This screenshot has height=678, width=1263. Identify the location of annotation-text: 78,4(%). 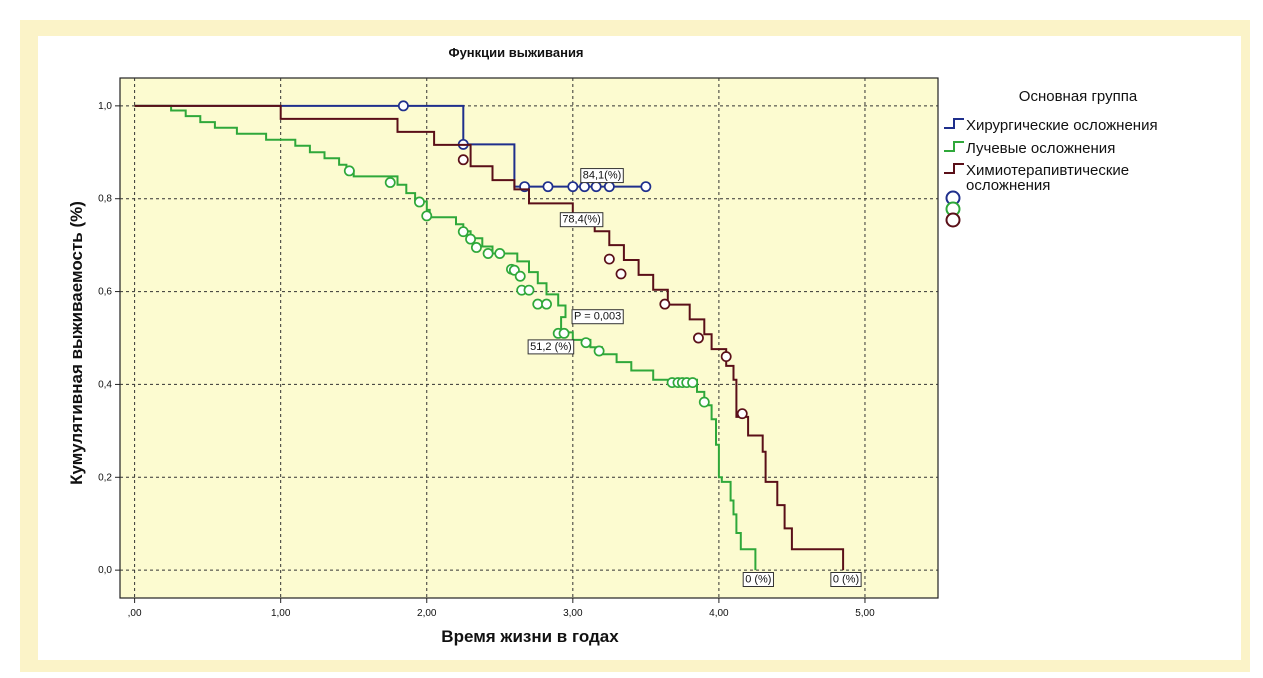
(581, 220).